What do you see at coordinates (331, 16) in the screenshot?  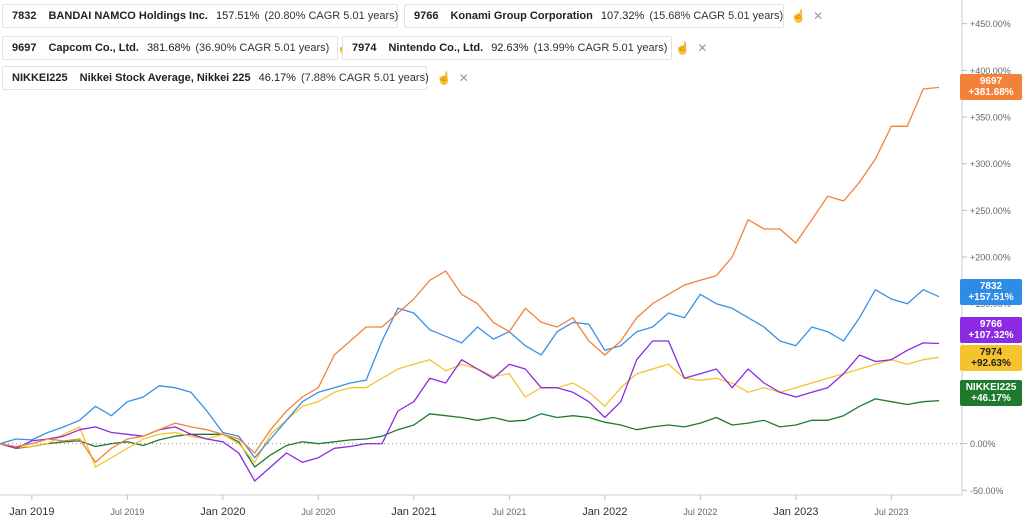 I see `legend-cagr: (20.80% CAGR 5.01 years)` at bounding box center [331, 16].